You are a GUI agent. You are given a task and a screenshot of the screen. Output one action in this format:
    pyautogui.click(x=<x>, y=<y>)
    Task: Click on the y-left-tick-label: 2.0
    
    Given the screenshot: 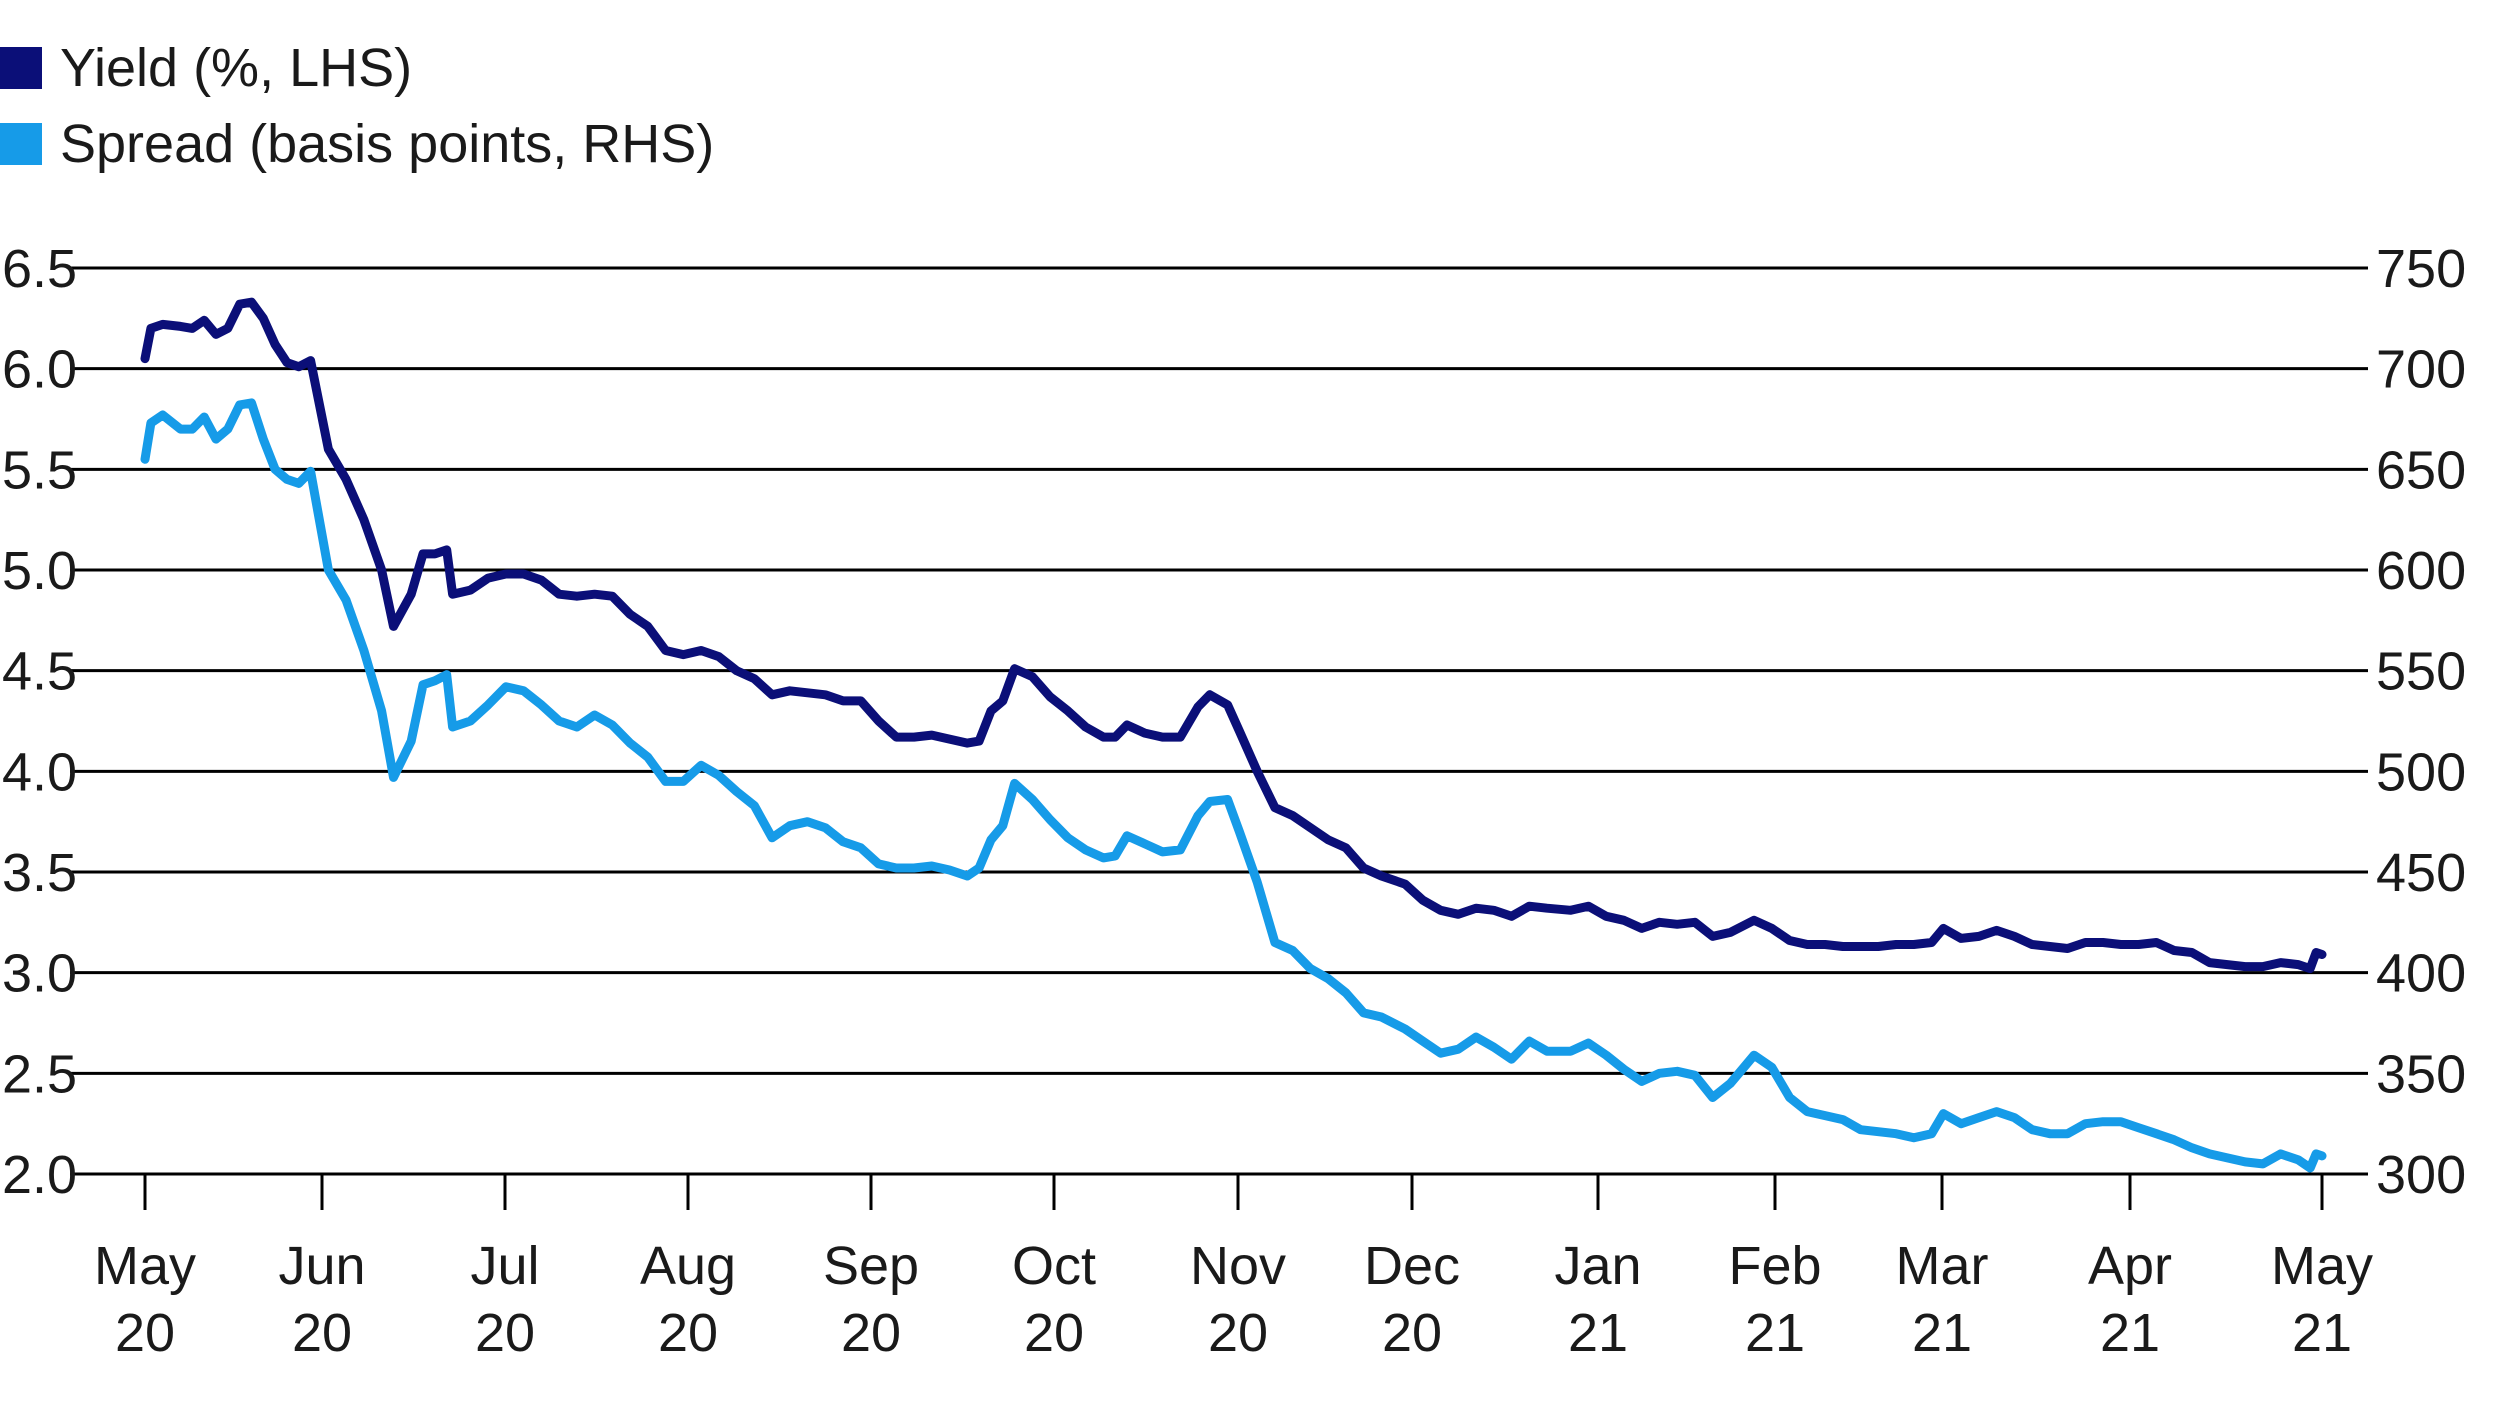 What is the action you would take?
    pyautogui.click(x=39, y=1175)
    